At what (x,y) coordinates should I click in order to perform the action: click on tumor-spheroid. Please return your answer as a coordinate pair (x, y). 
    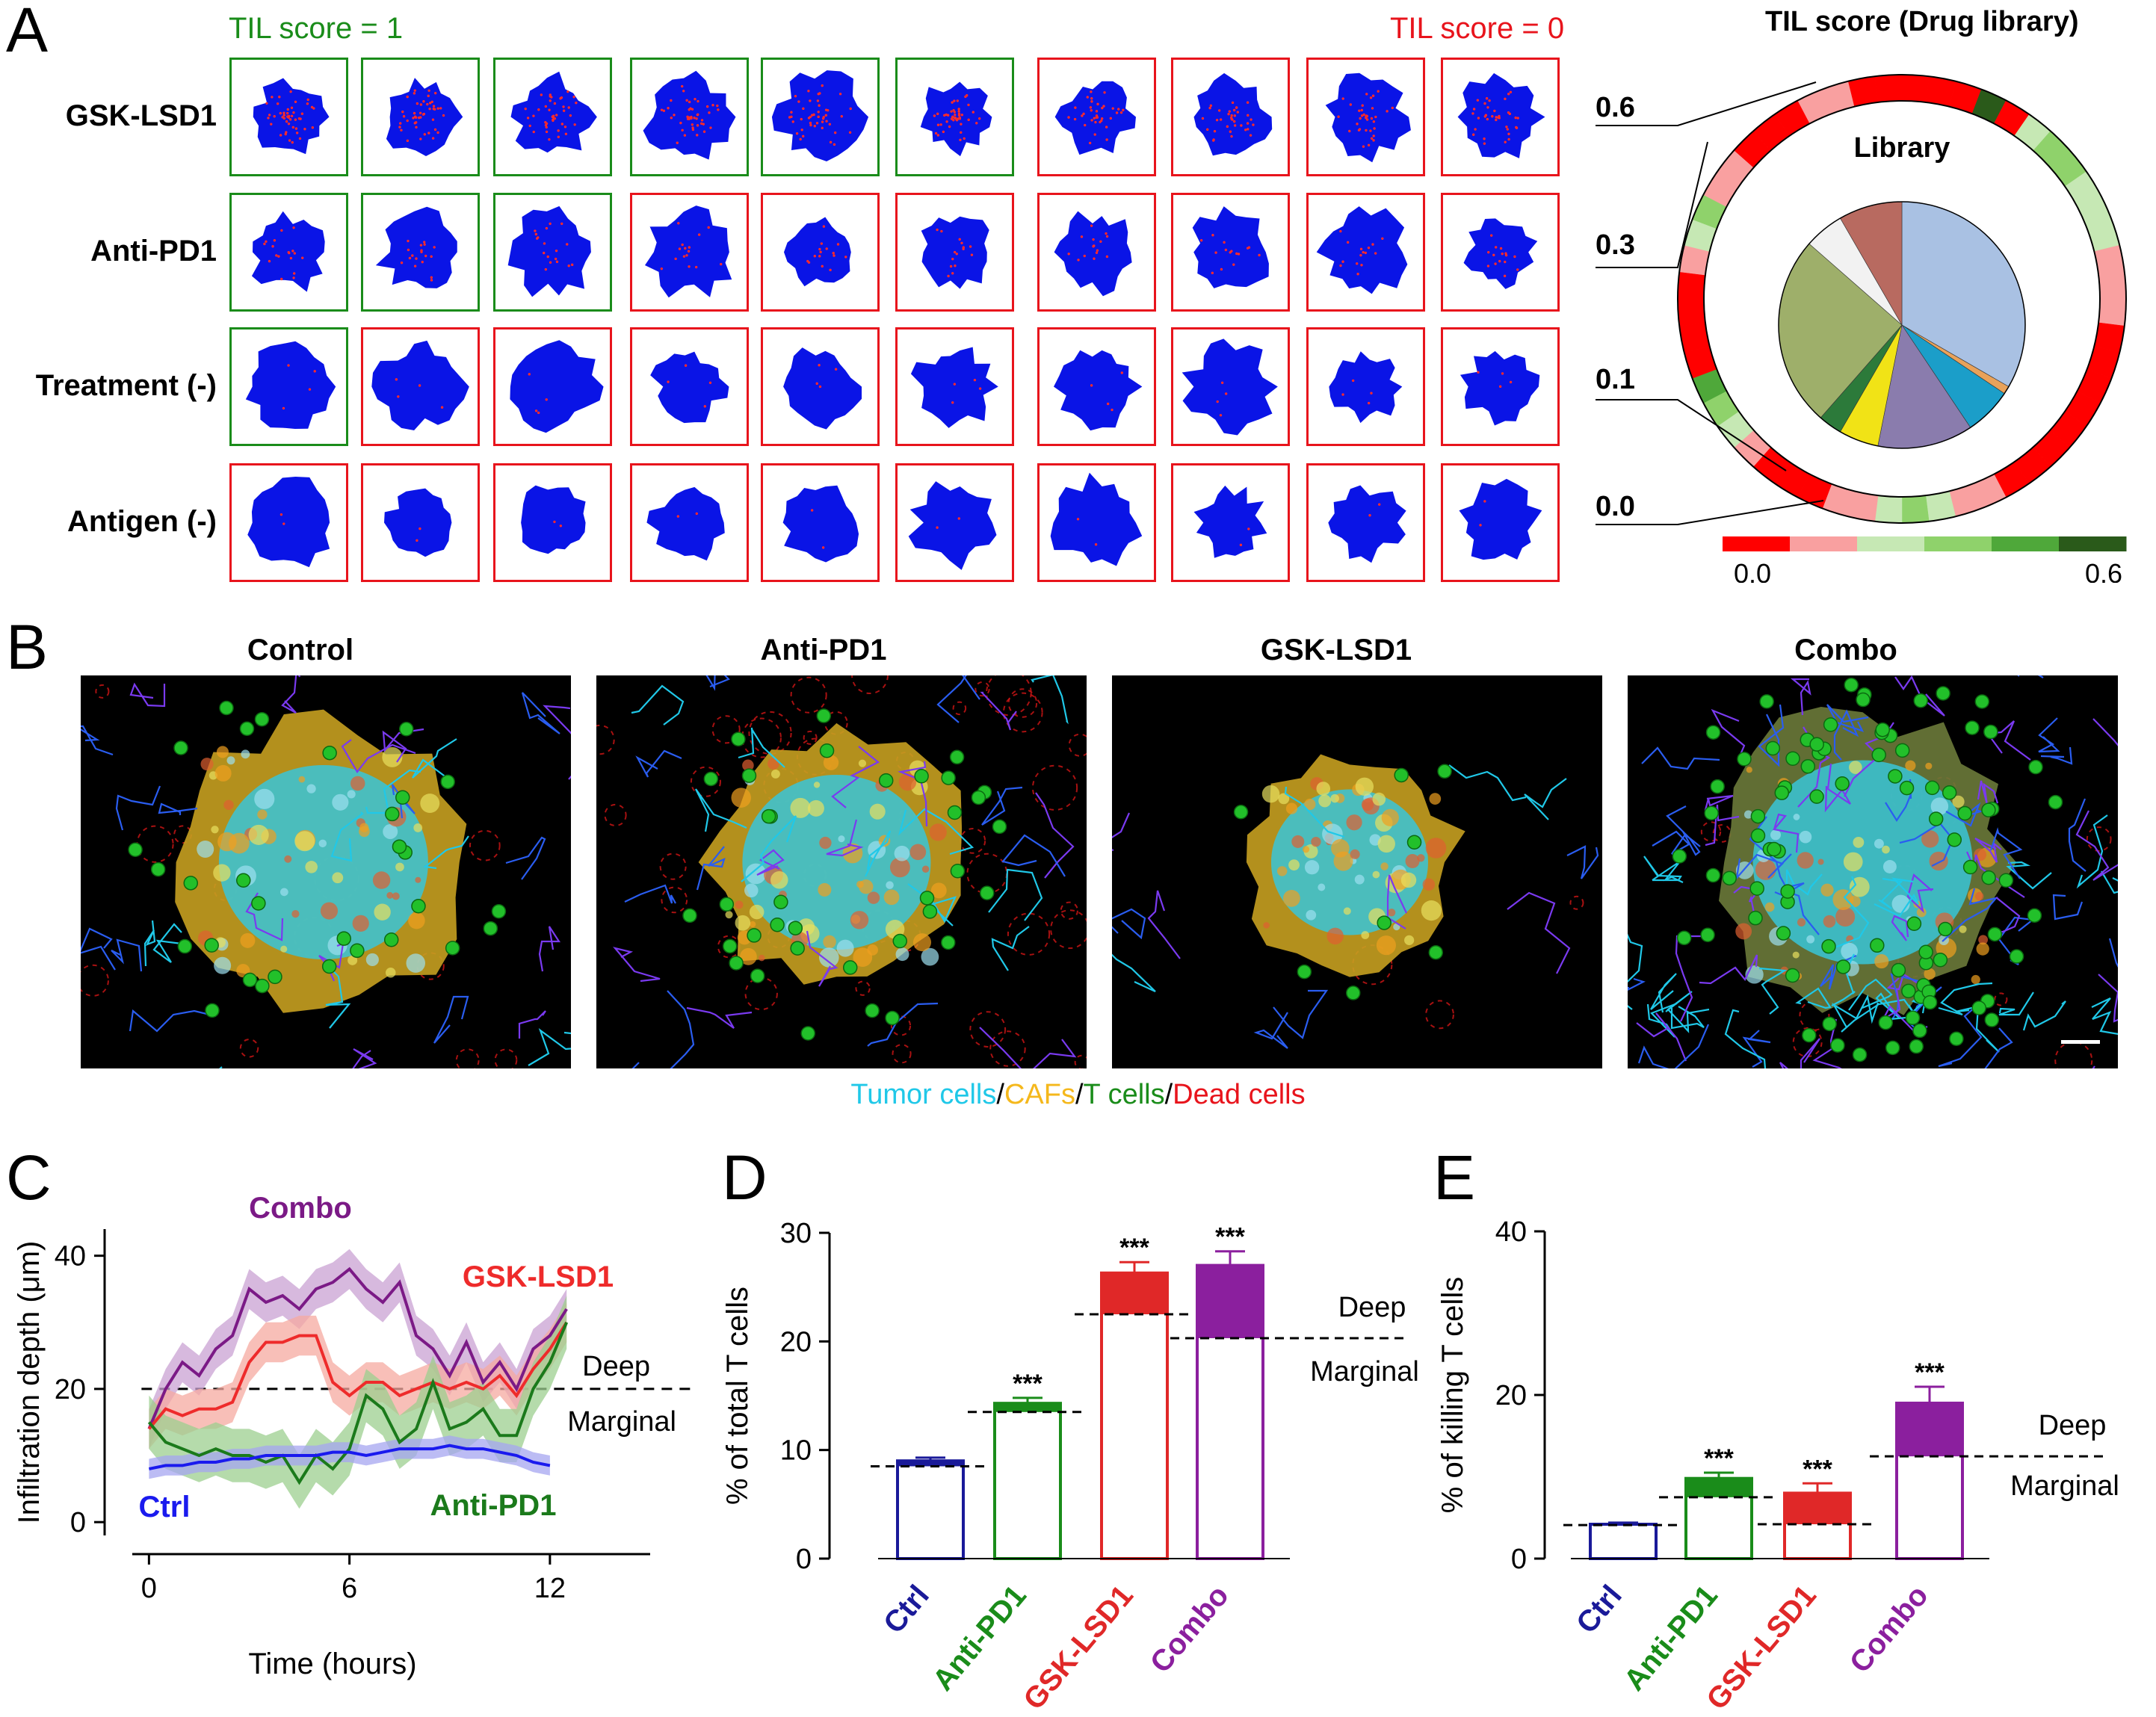
    Looking at the image, I should click on (1500, 519).